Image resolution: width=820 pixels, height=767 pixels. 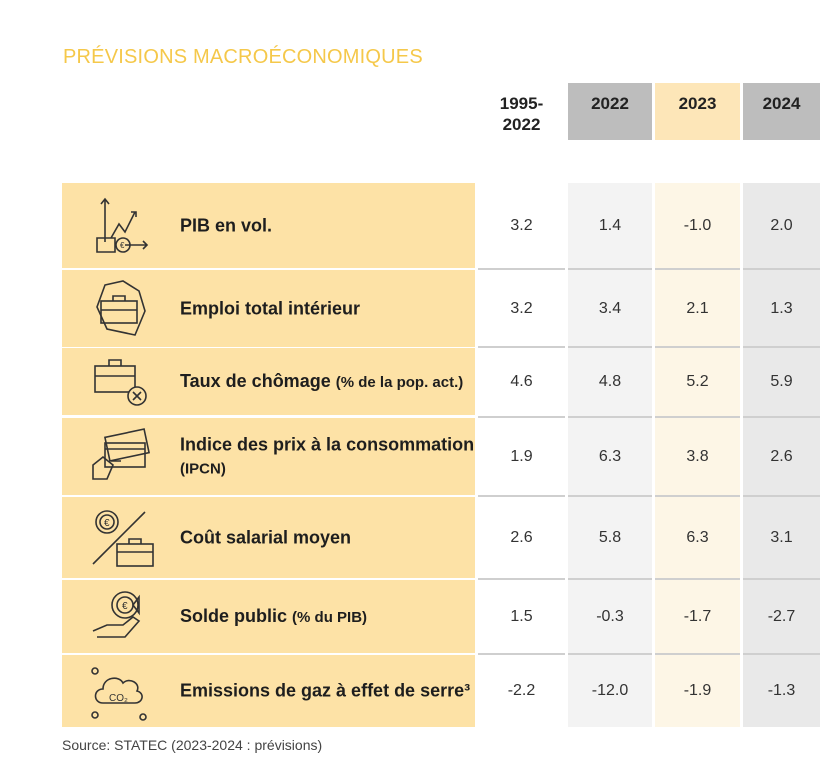 What do you see at coordinates (781, 381) in the screenshot?
I see `value-cell: 5.9` at bounding box center [781, 381].